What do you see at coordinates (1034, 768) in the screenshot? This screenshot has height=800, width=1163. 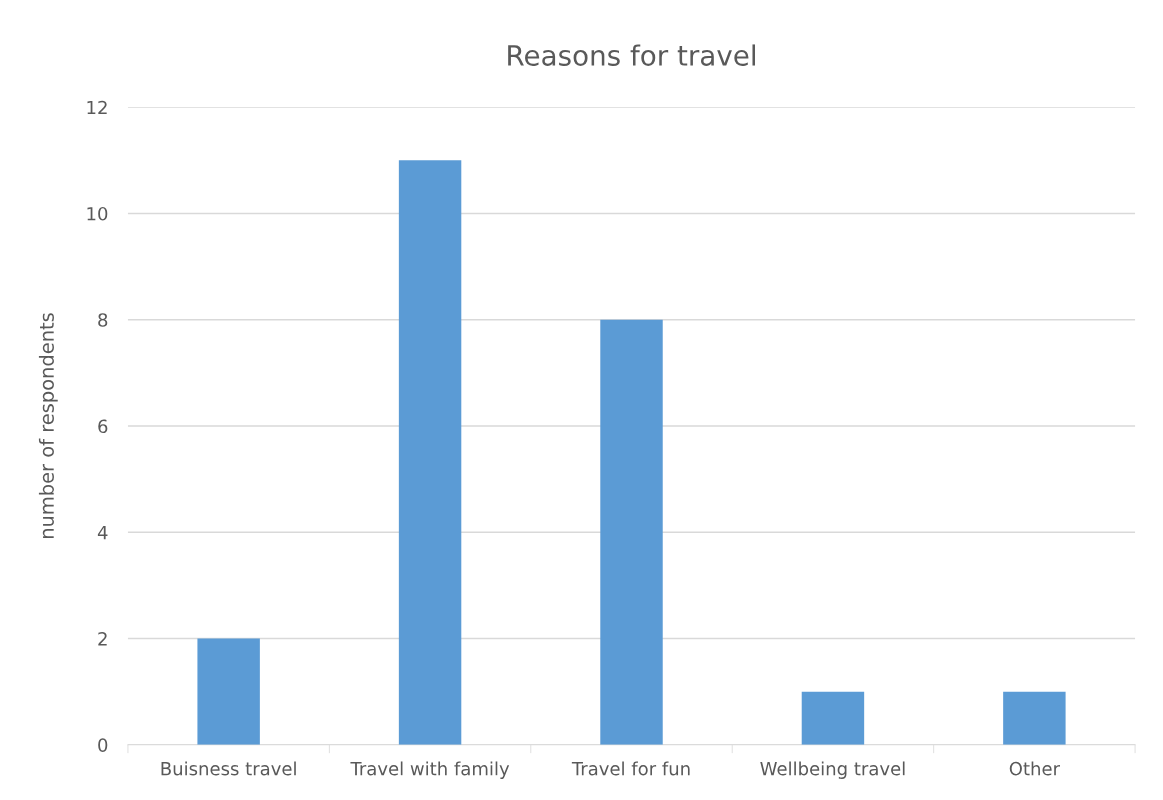 I see `x-tick-label: Other` at bounding box center [1034, 768].